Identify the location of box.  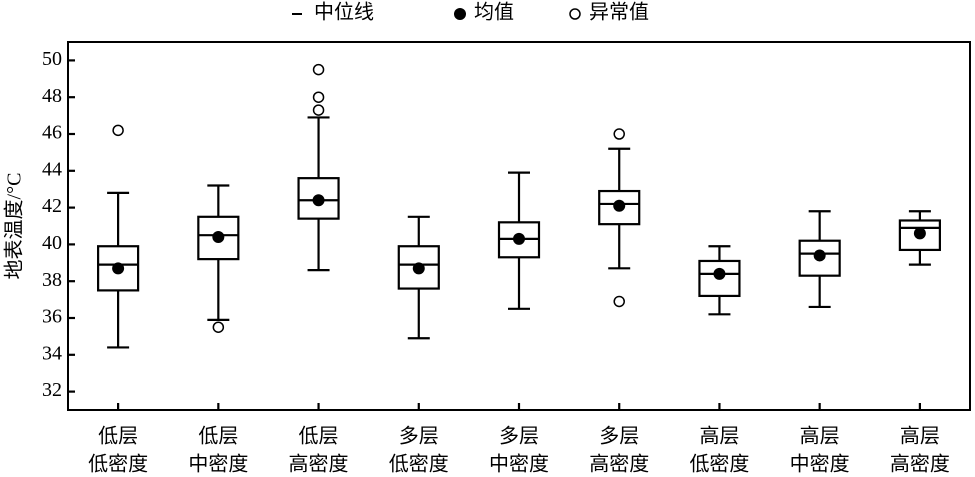
(619, 207).